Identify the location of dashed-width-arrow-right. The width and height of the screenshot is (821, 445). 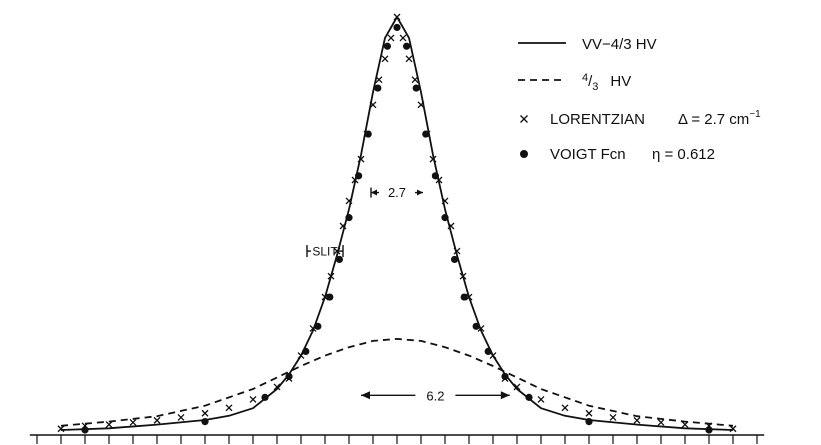
(505, 395).